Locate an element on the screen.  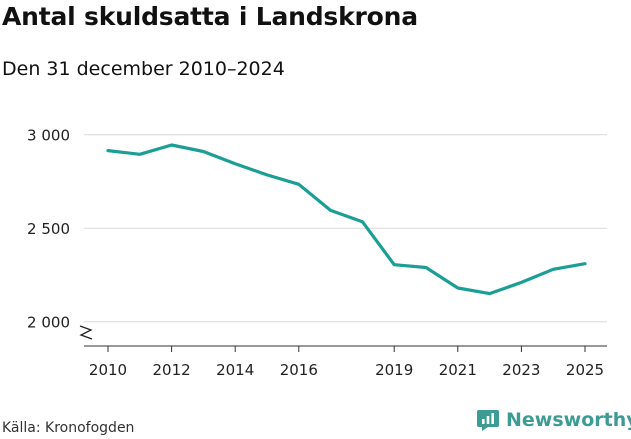
brand-logo: Newsworthy is located at coordinates (553, 420).